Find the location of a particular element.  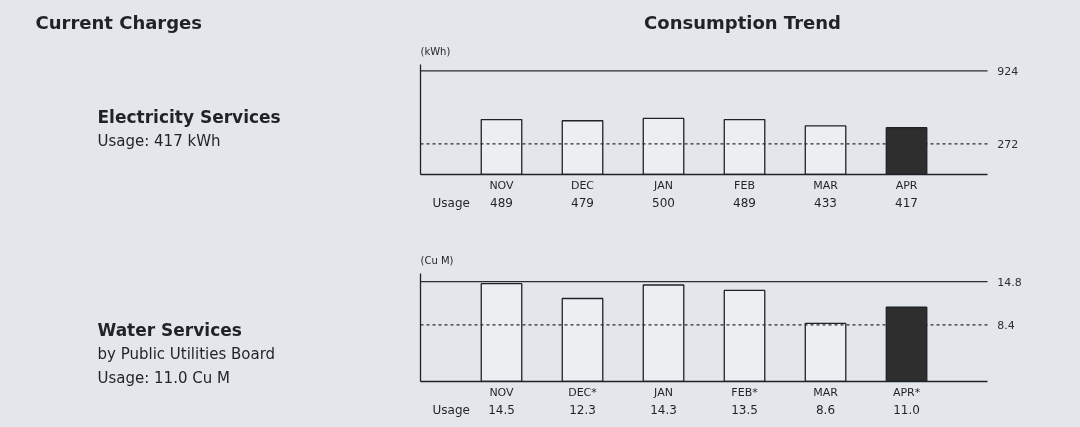

data-label: 500 is located at coordinates (663, 202).